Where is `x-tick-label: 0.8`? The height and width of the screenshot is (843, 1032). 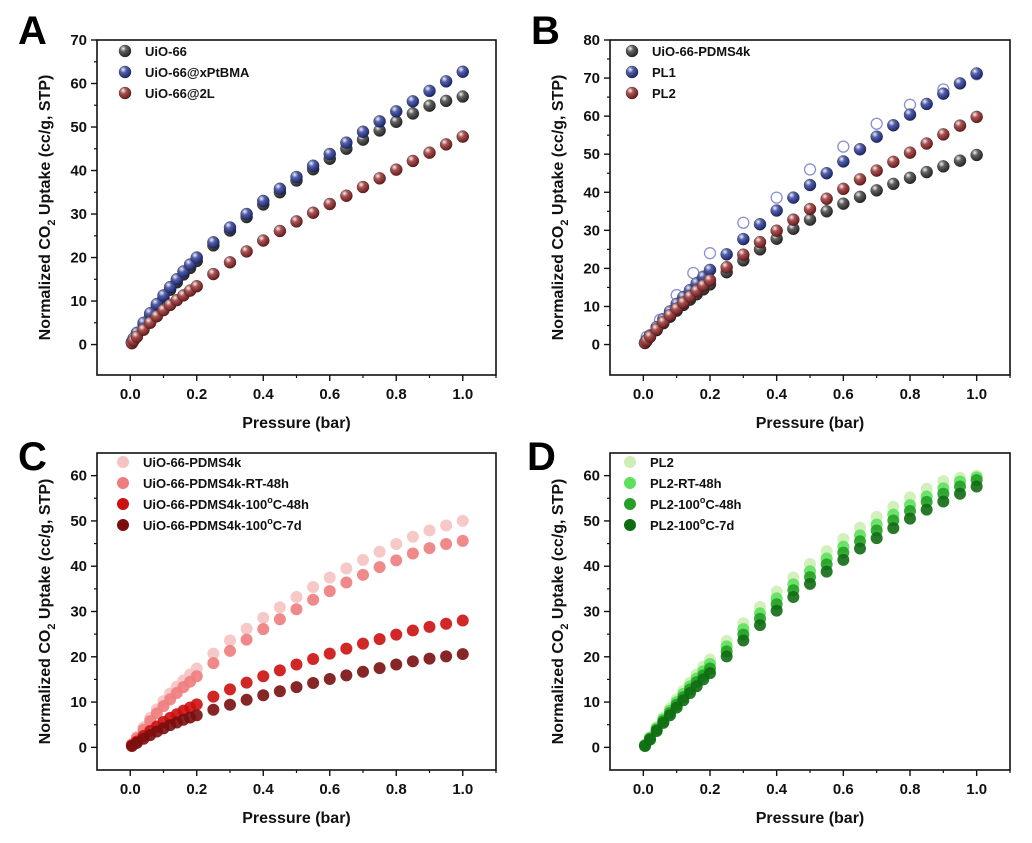 x-tick-label: 0.8 is located at coordinates (910, 789).